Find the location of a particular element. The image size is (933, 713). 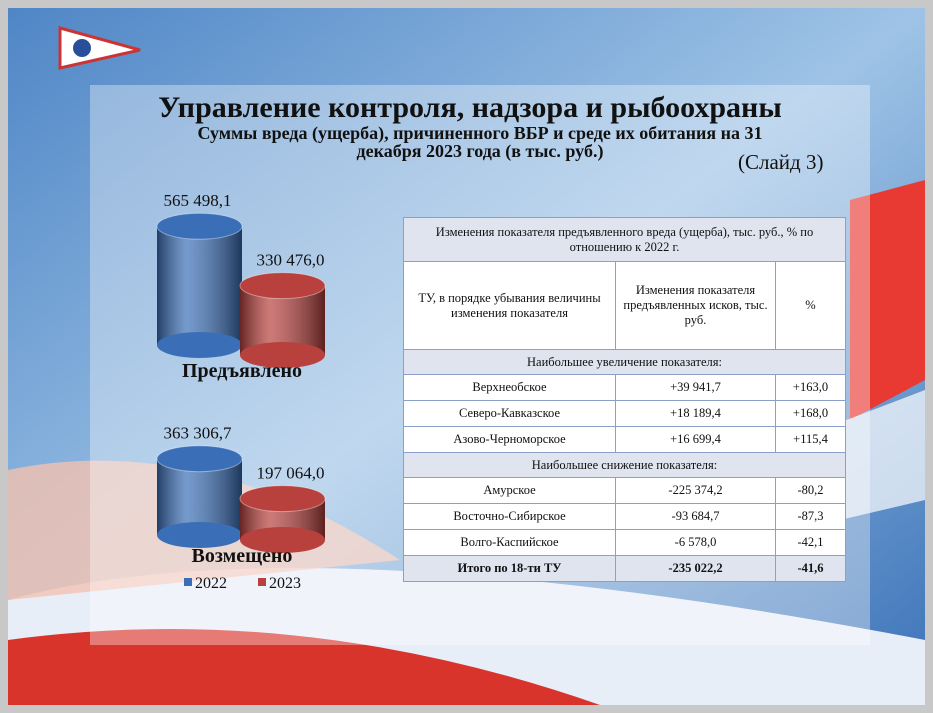

table-cell: +115,4 is located at coordinates (810, 439).